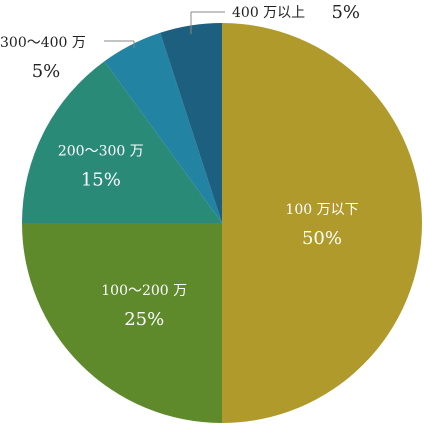 Image resolution: width=424 pixels, height=428 pixels. I want to click on slice-pct-3: 15%, so click(101, 179).